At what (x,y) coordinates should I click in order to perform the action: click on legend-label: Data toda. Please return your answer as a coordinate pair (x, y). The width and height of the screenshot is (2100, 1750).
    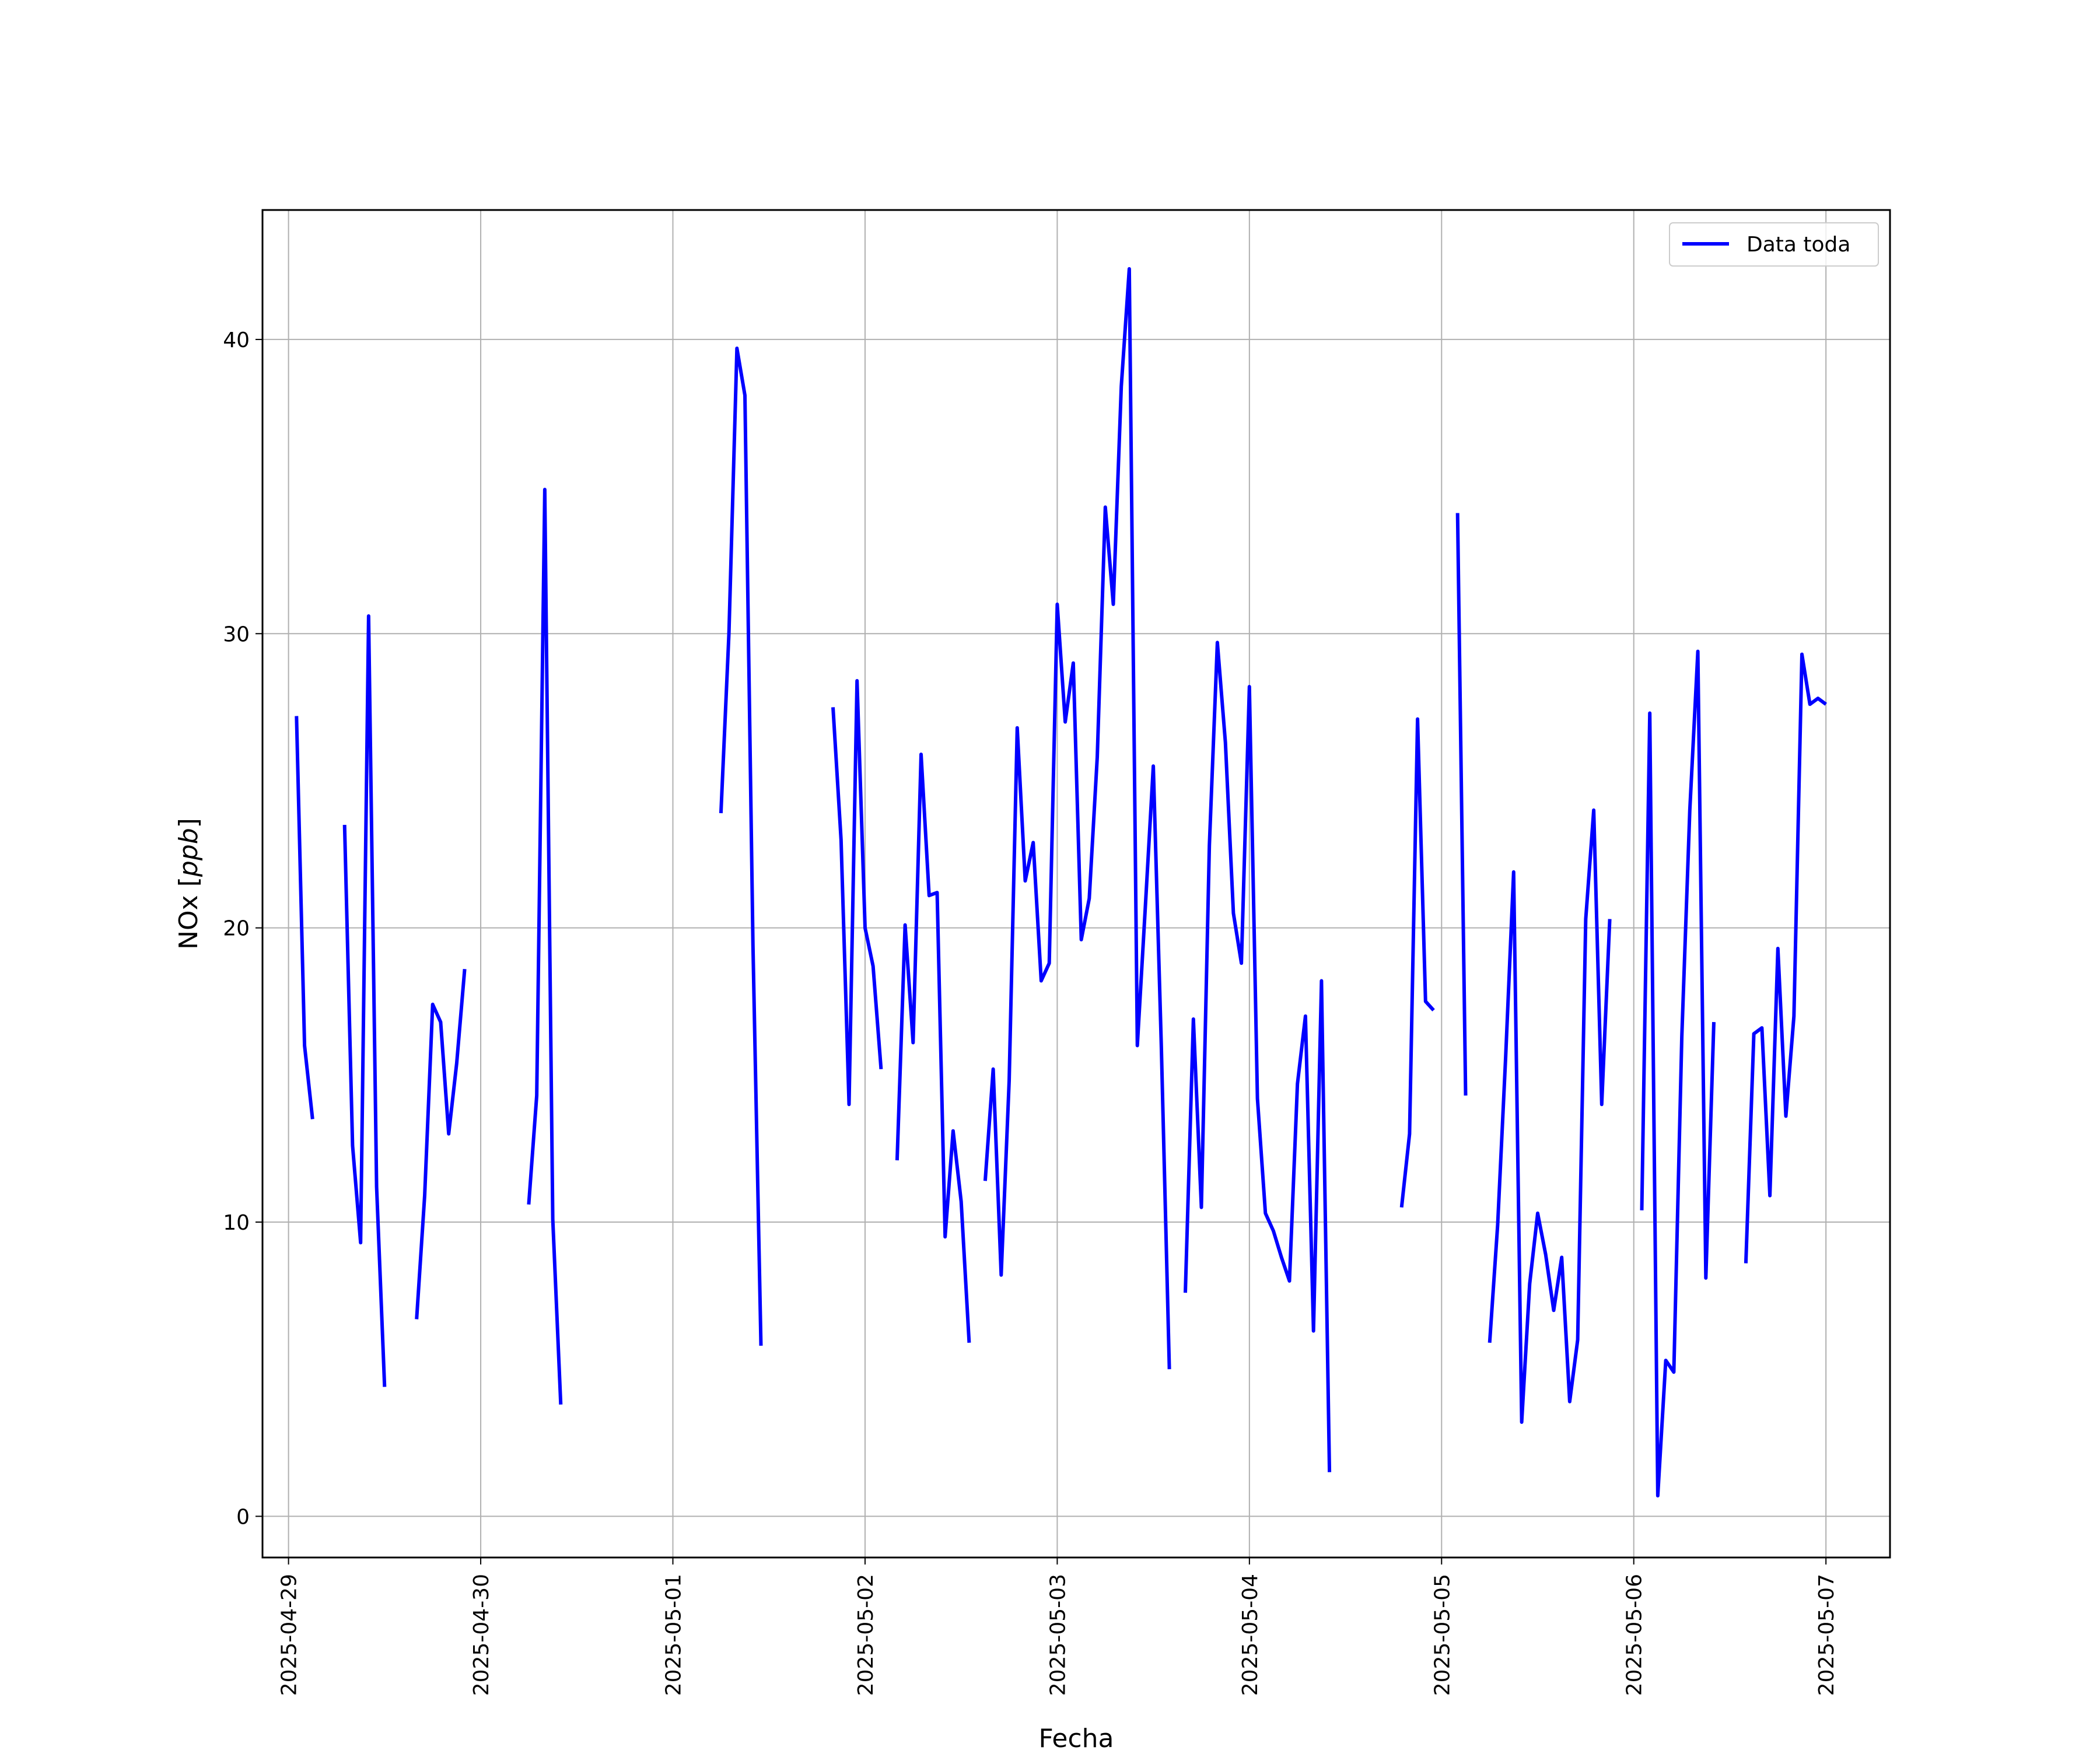
    Looking at the image, I should click on (1798, 245).